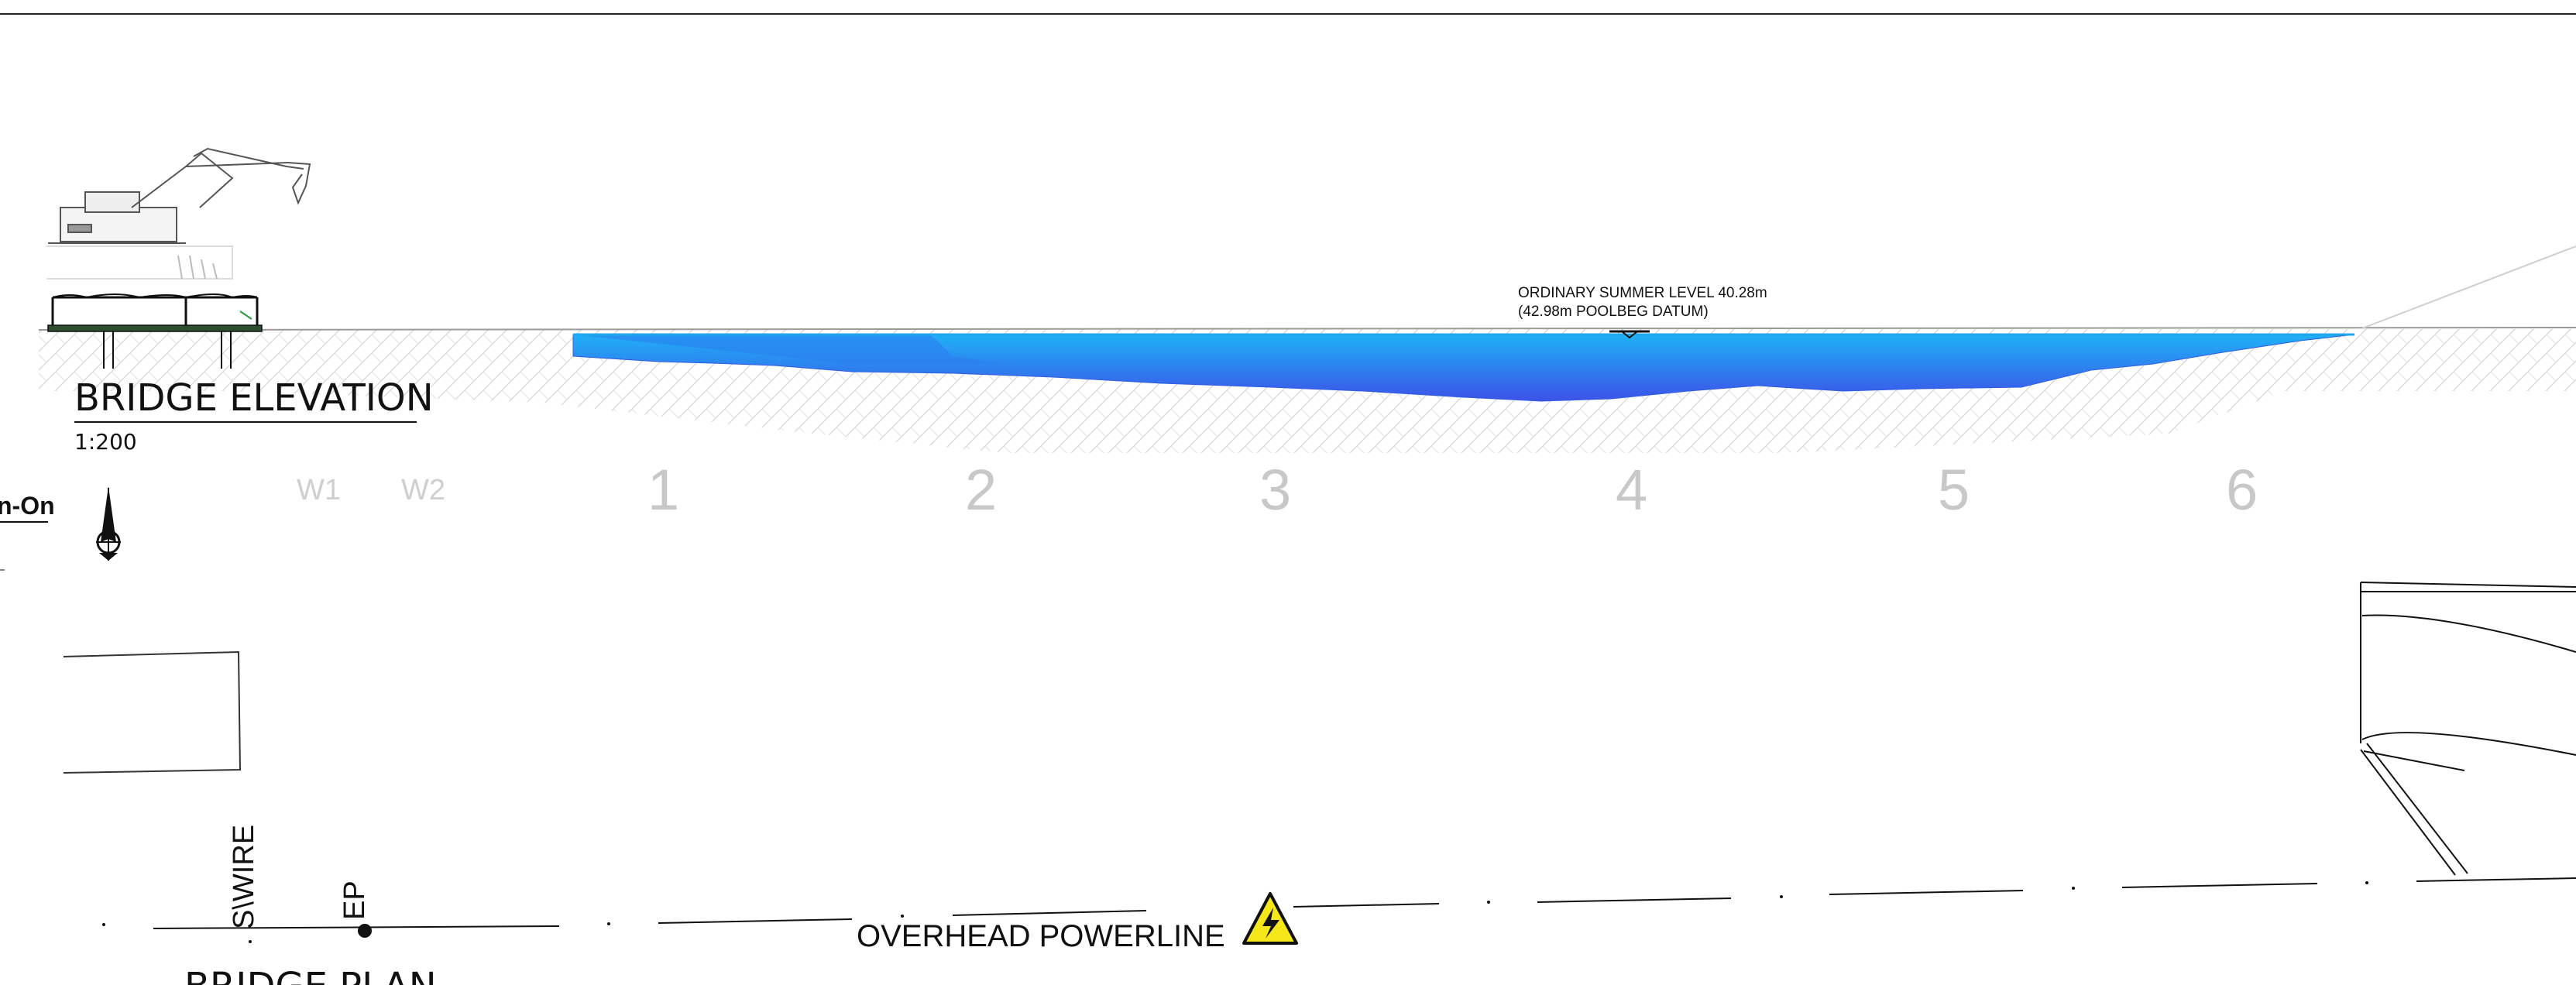 The width and height of the screenshot is (2576, 985). What do you see at coordinates (790, 350) in the screenshot?
I see `river-water-shelf` at bounding box center [790, 350].